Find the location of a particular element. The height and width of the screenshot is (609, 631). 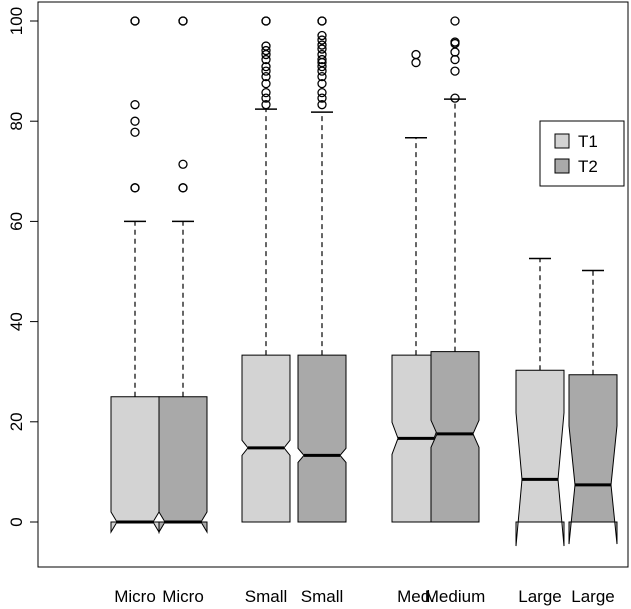

legend-box is located at coordinates (582, 153).